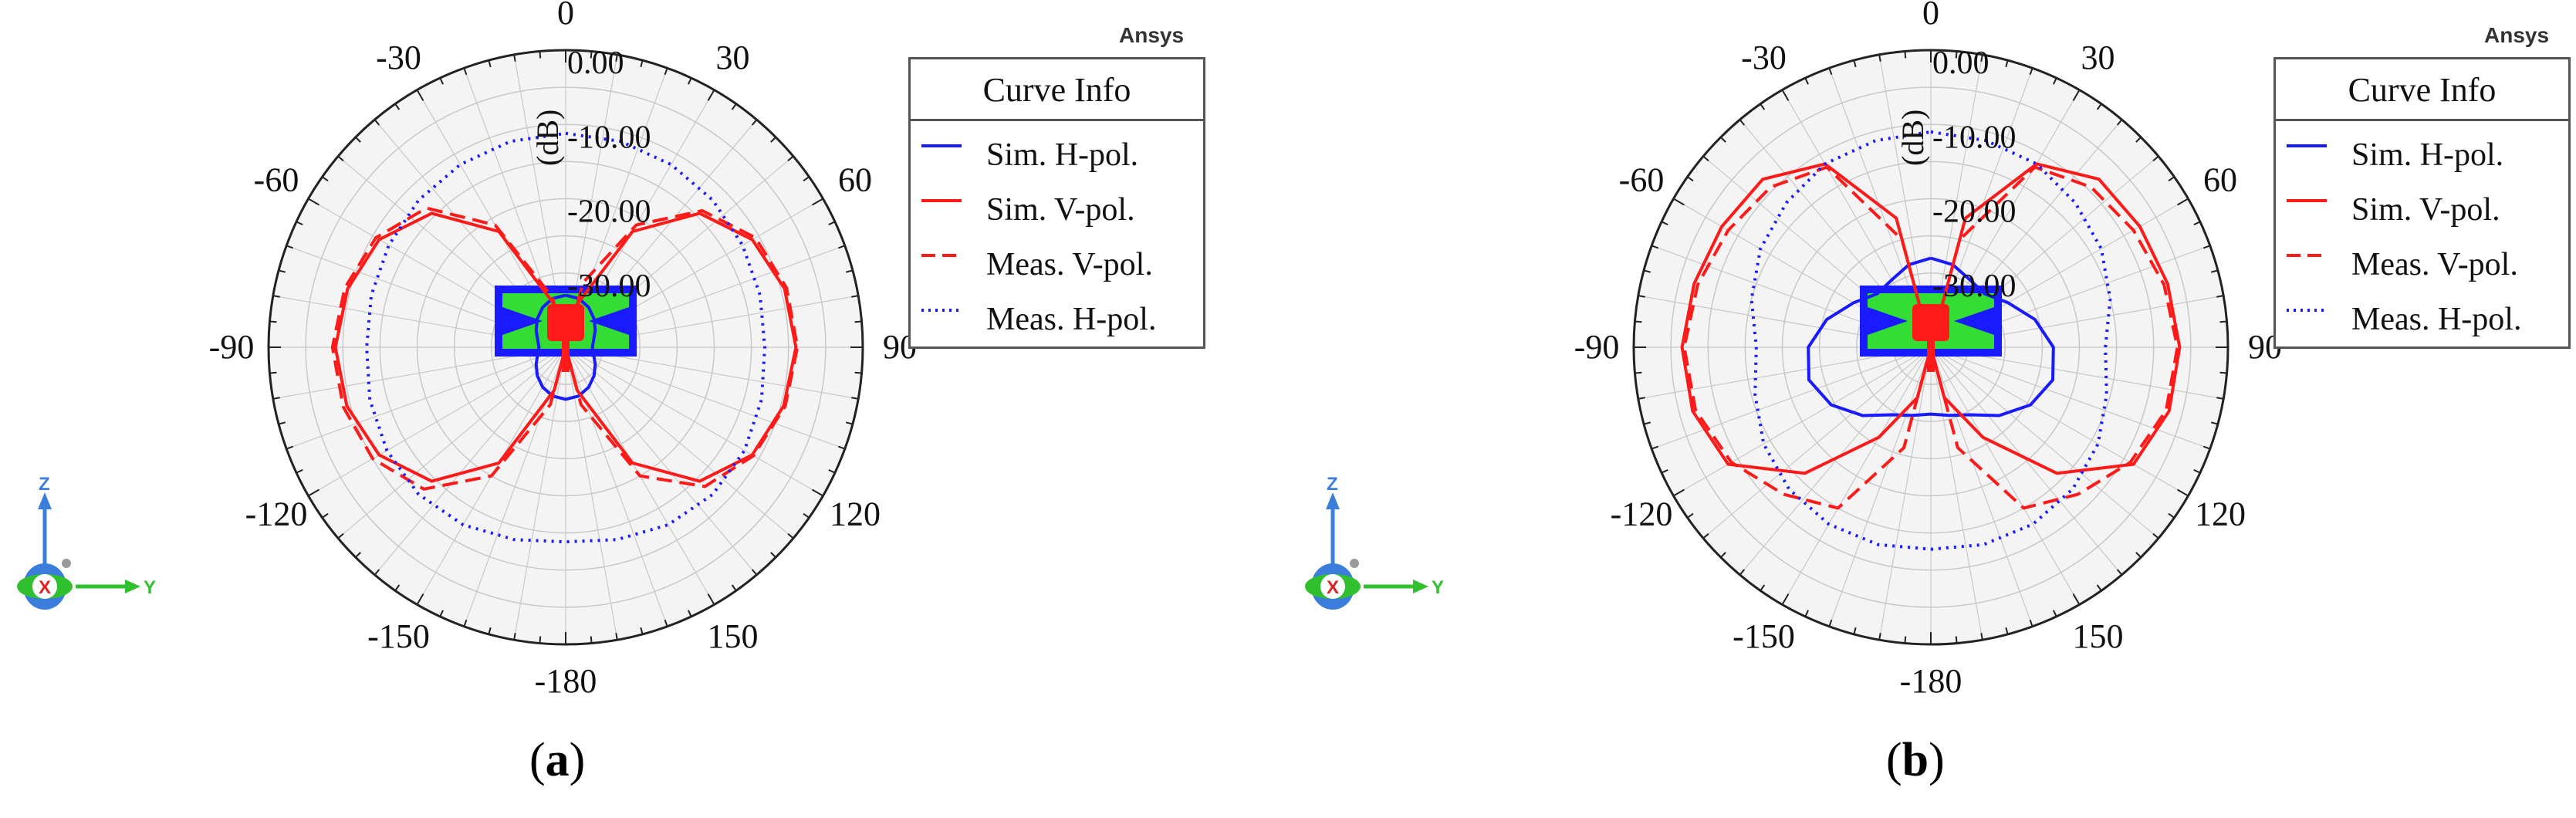 The height and width of the screenshot is (818, 2576). I want to click on legend-label: Meas. H-pol., so click(1071, 320).